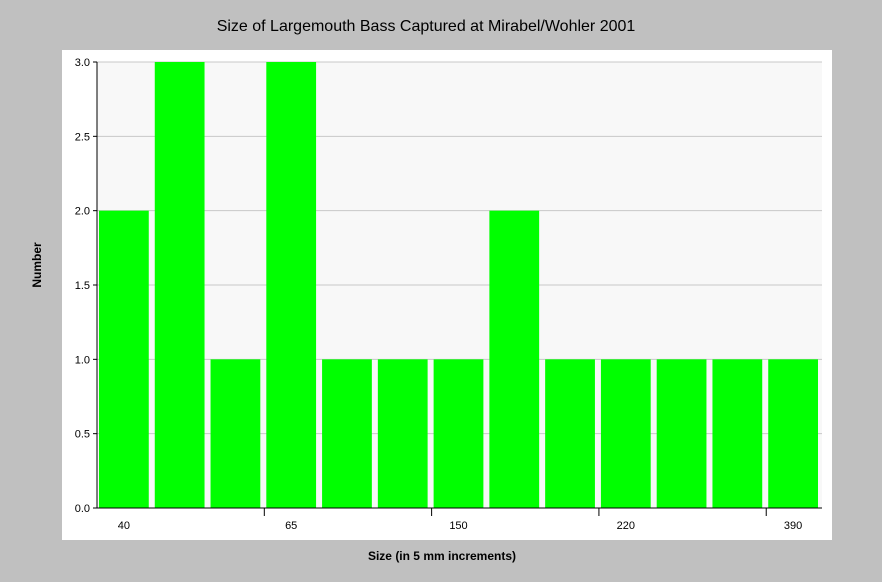  I want to click on y-tick-label: 3.0, so click(82, 63).